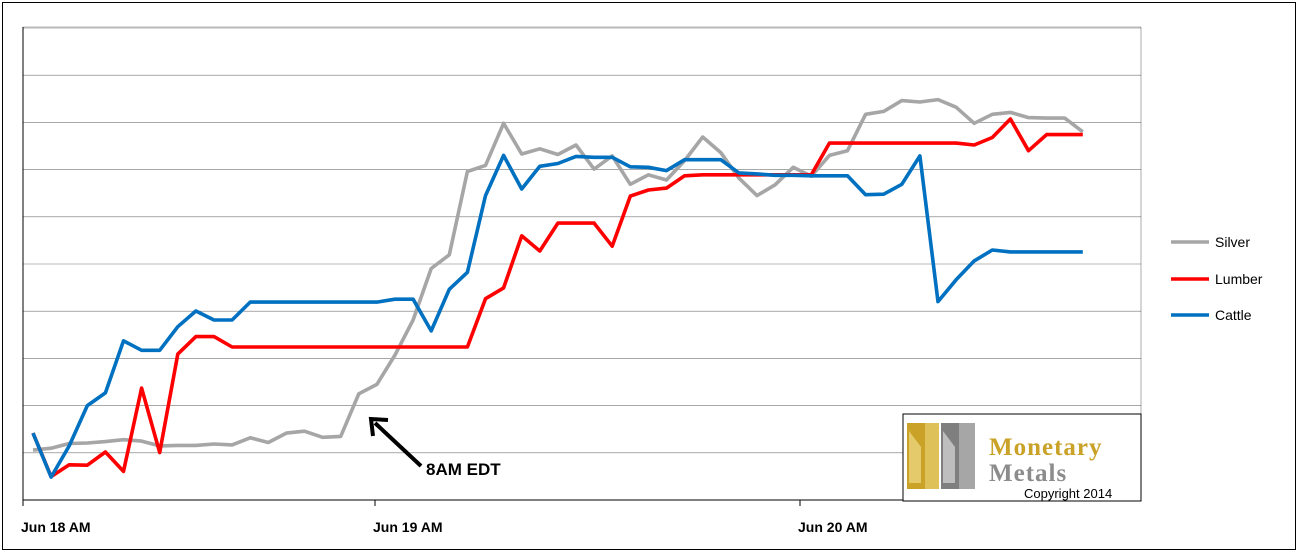  What do you see at coordinates (463, 469) in the screenshot?
I see `annotation-label: 8AM EDT` at bounding box center [463, 469].